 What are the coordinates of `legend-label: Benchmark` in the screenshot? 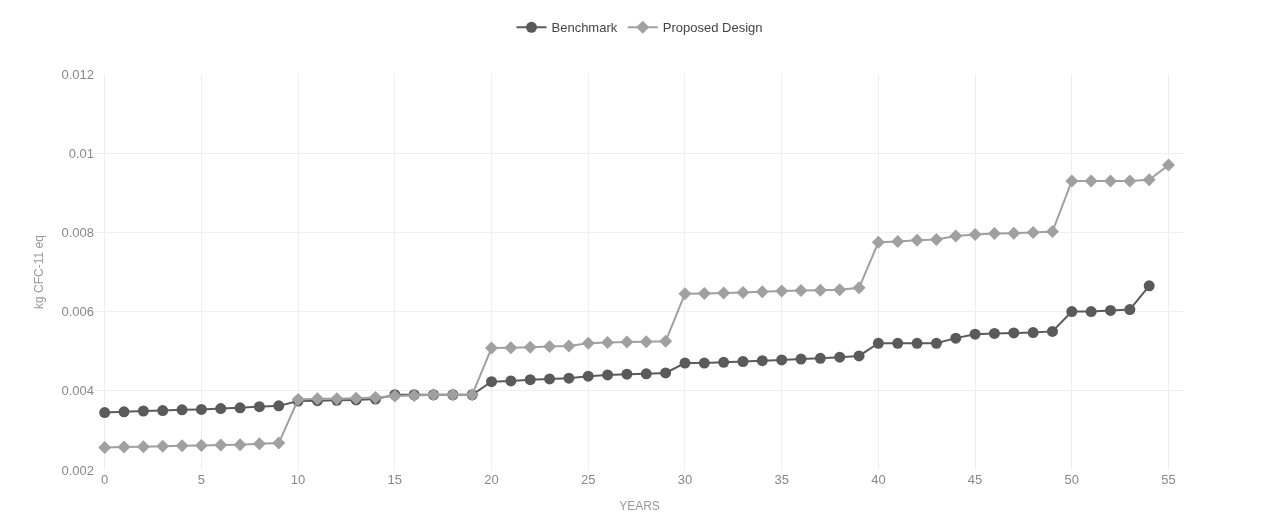 It's located at (584, 28).